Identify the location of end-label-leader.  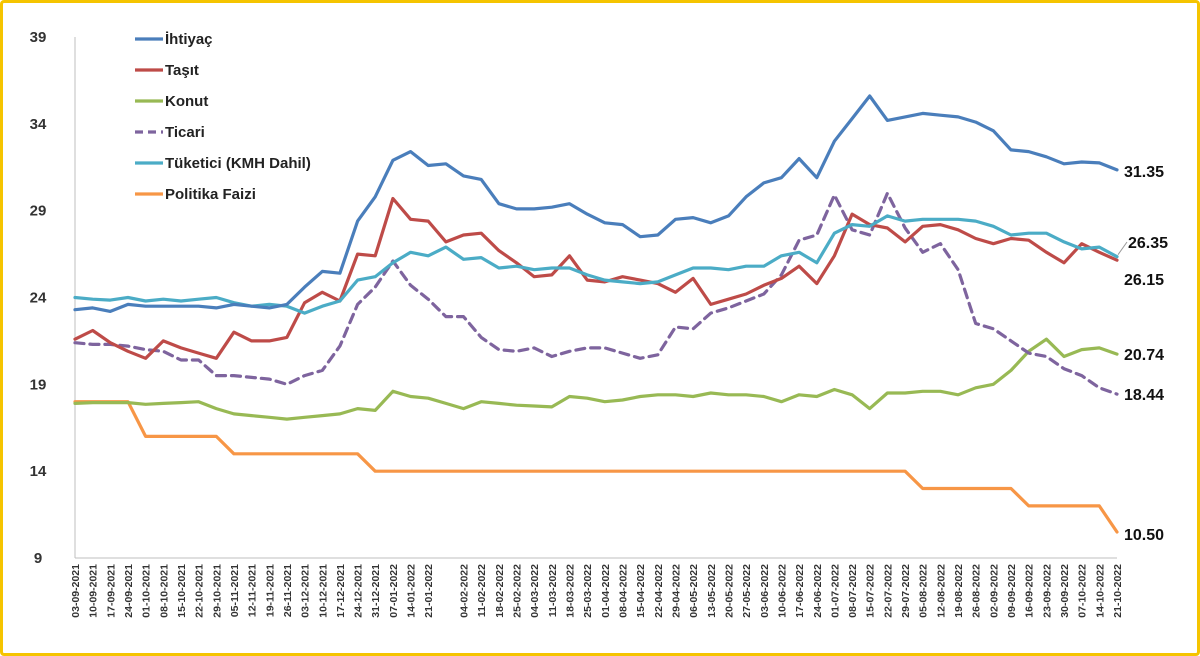
(1122, 248).